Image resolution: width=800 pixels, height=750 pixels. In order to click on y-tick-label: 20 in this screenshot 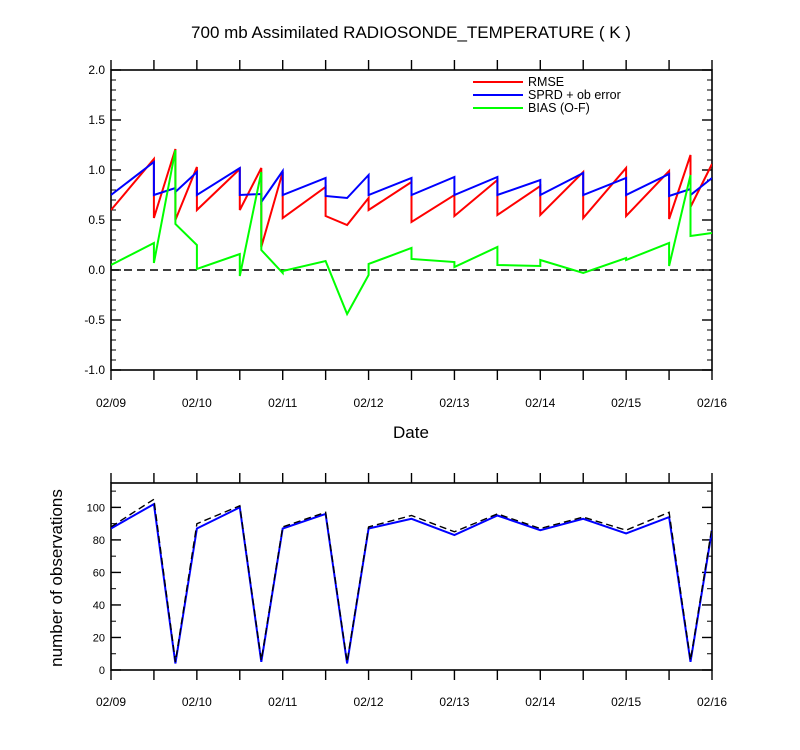, I will do `click(99, 638)`.